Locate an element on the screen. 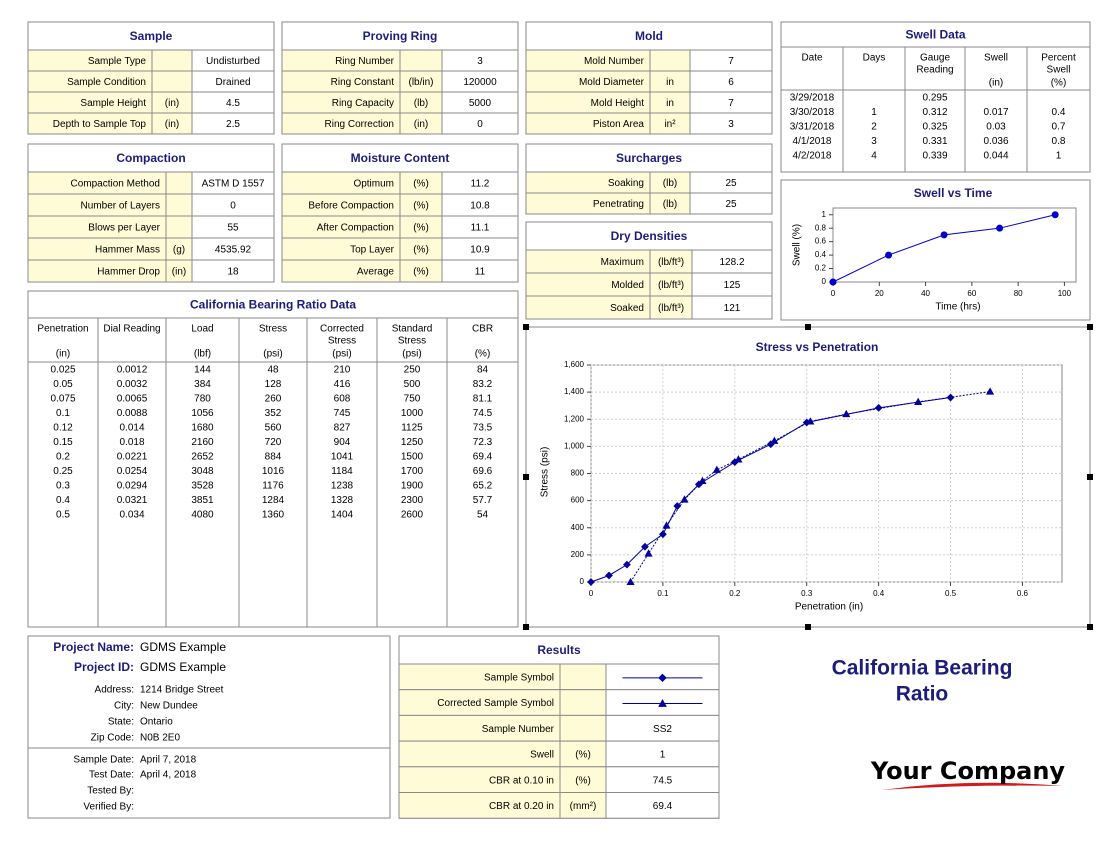 The width and height of the screenshot is (1120, 841). field-label: Average is located at coordinates (376, 272).